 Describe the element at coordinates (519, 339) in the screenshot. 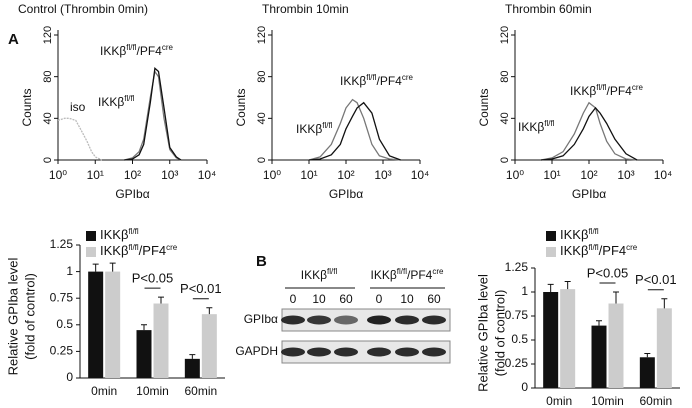

I see `y-tick-label: 0.5` at that location.